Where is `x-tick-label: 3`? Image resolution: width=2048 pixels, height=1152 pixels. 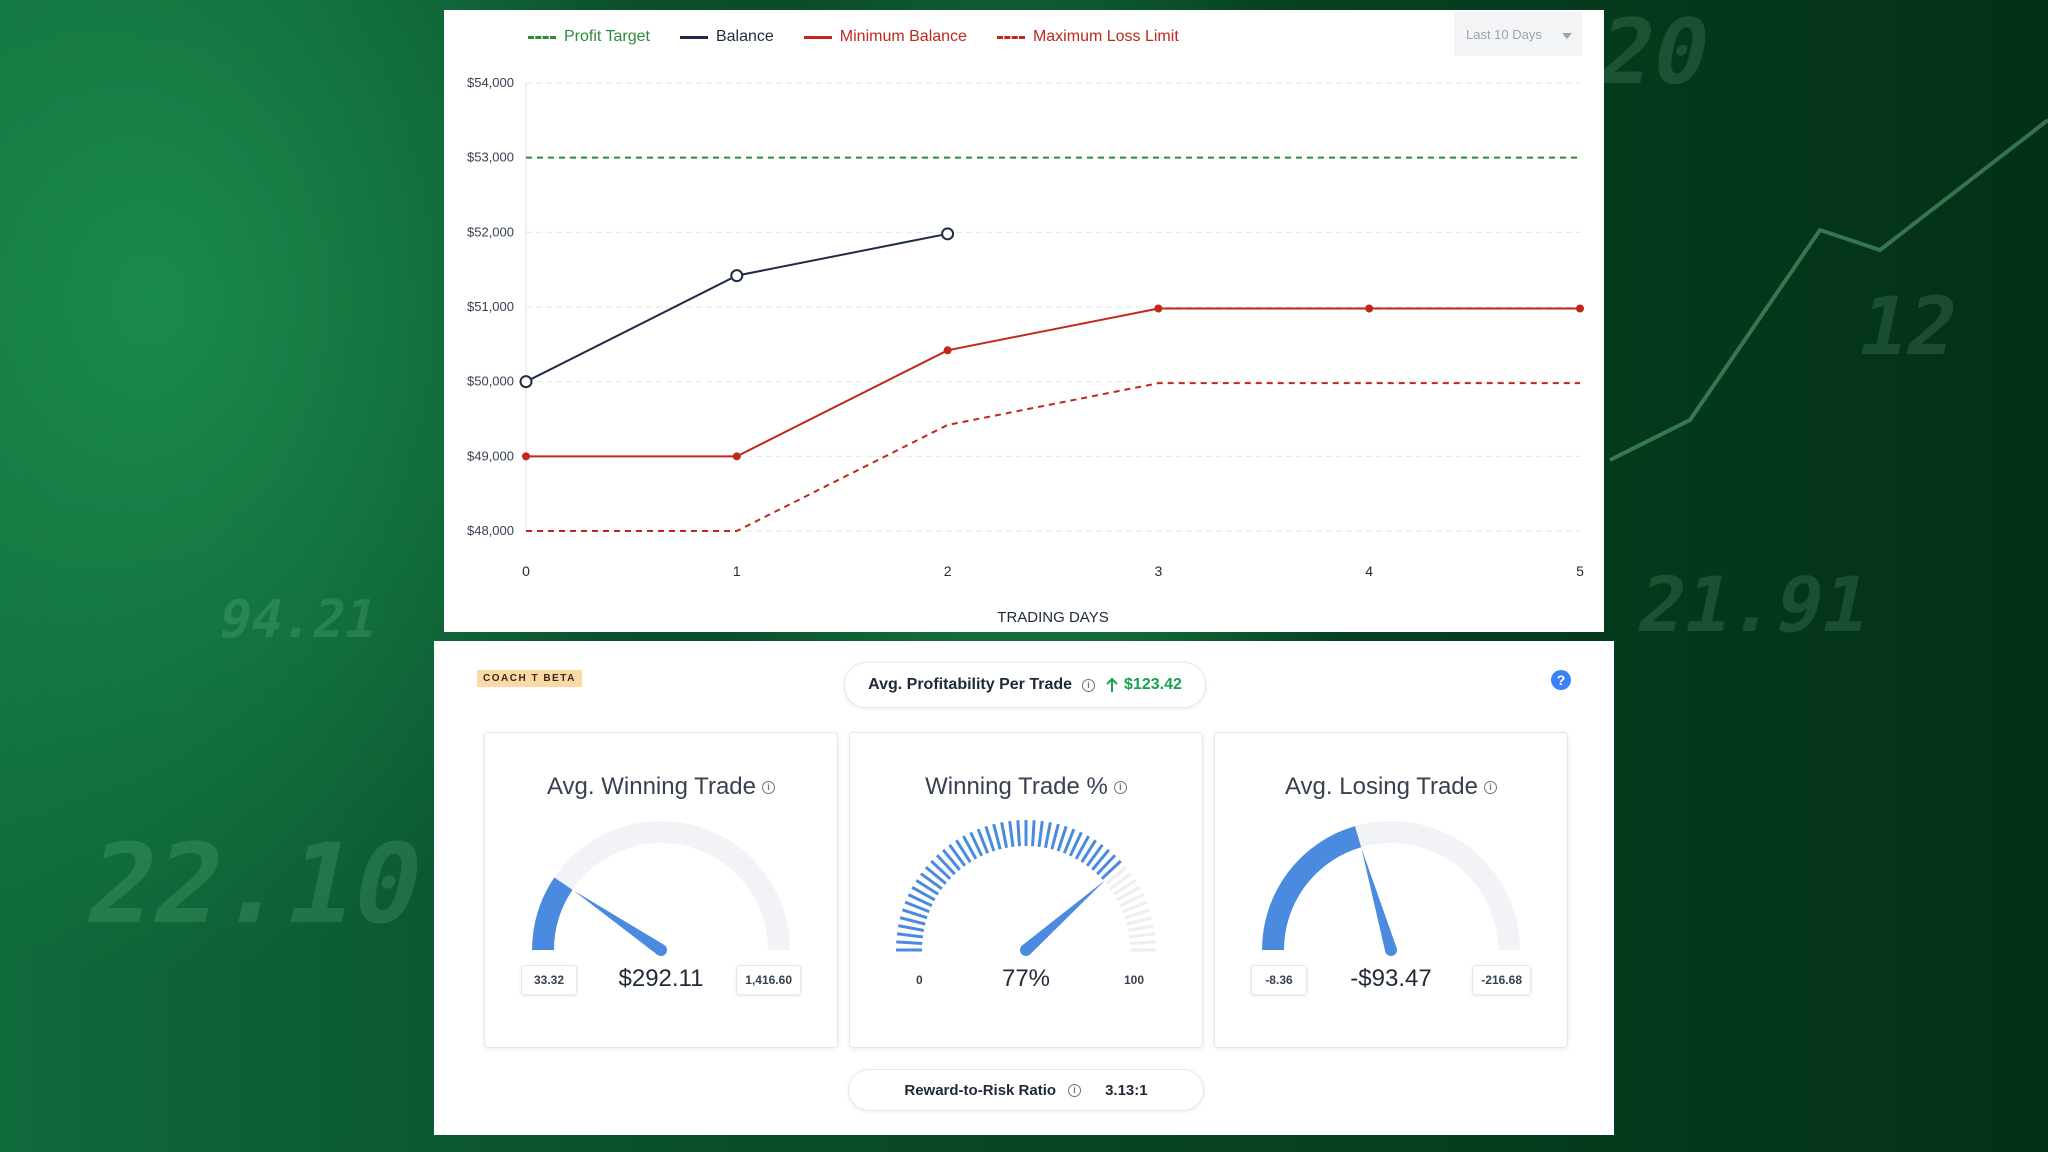 x-tick-label: 3 is located at coordinates (1159, 571).